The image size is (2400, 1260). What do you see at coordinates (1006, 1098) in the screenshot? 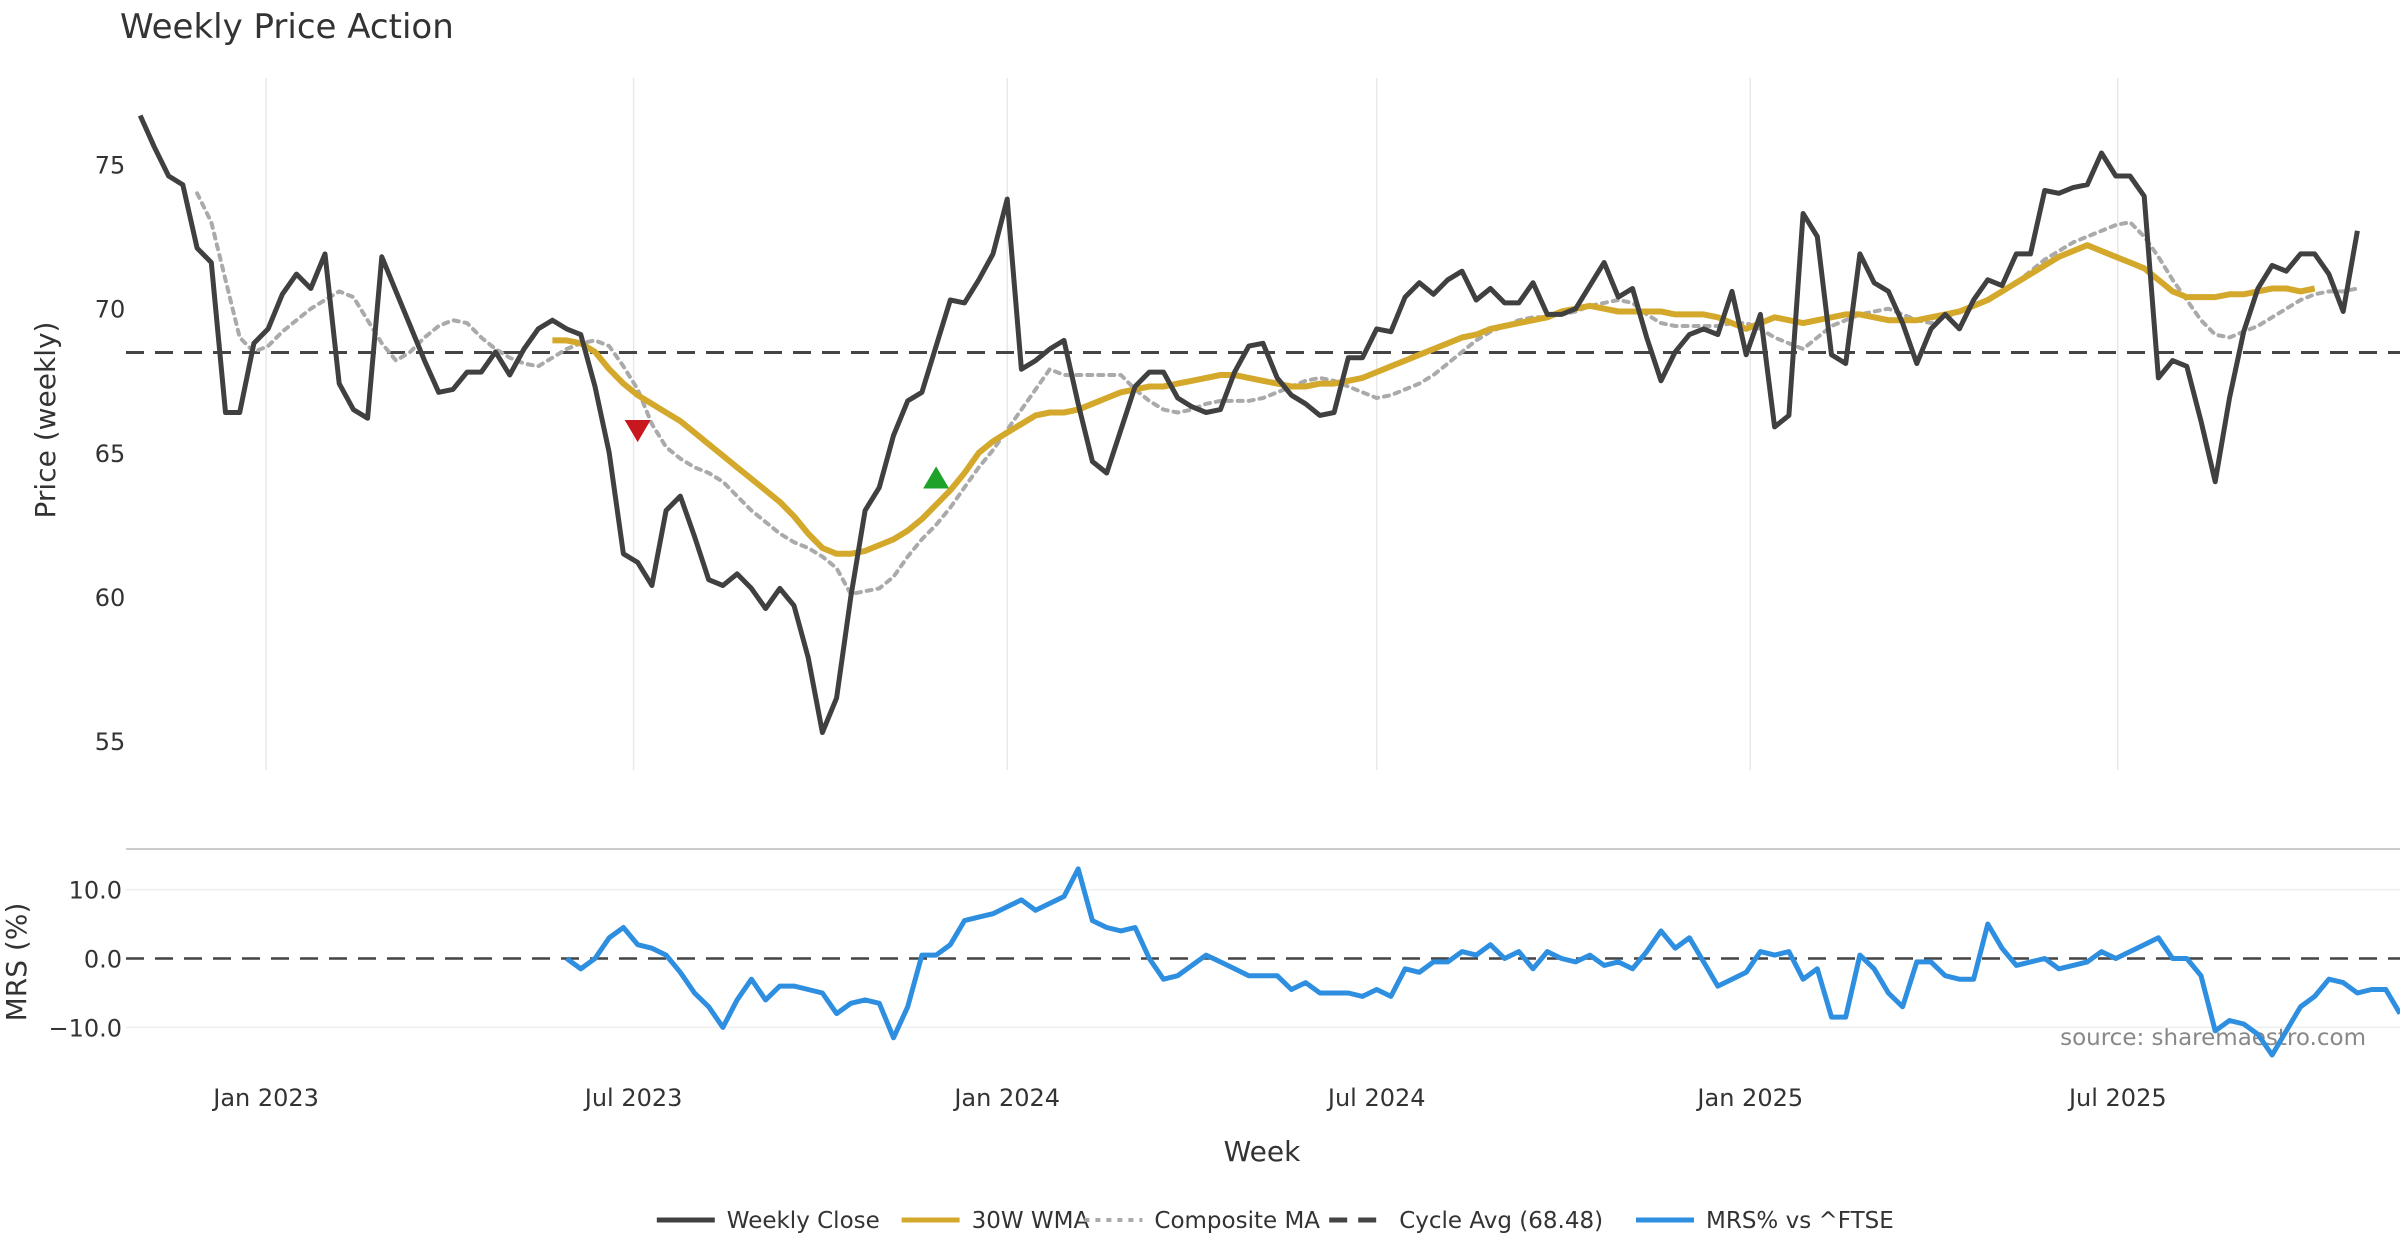
I see `x-tick-label: Jan 2024` at bounding box center [1006, 1098].